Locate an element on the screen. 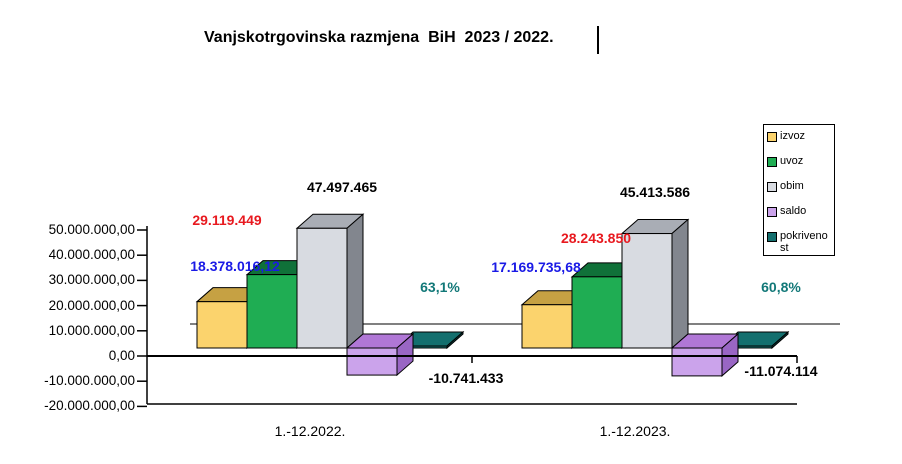 This screenshot has height=464, width=902. legend-item-obim: obim is located at coordinates (799, 186).